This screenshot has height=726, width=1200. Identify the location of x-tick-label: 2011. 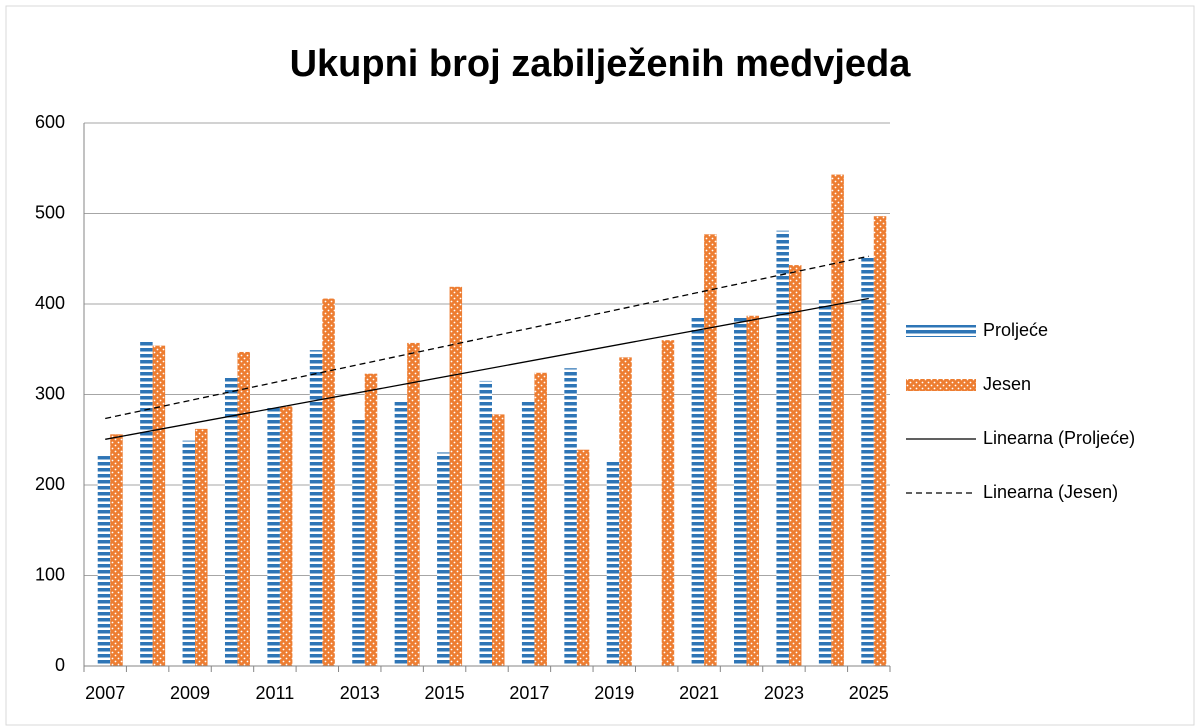
(275, 693).